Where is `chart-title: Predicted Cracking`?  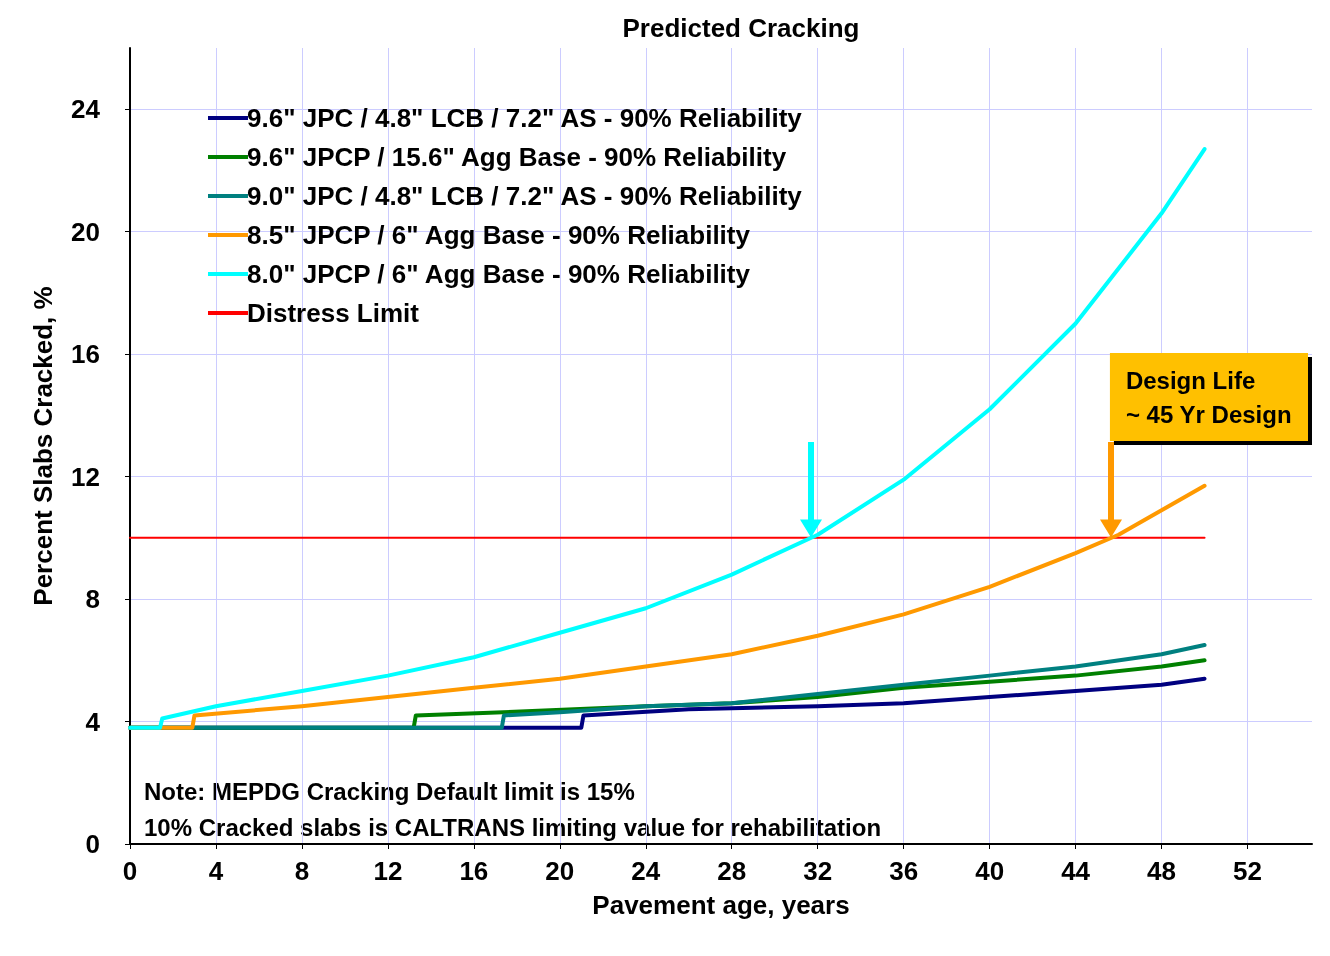
chart-title: Predicted Cracking is located at coordinates (741, 28).